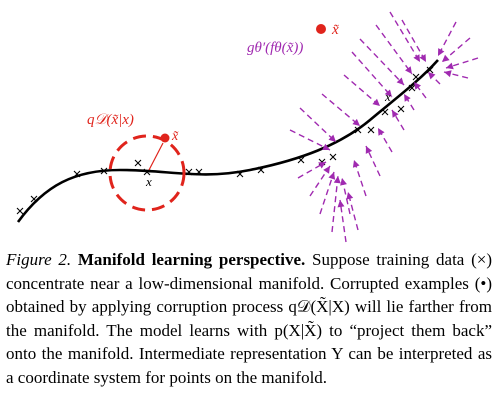 This screenshot has width=498, height=417. What do you see at coordinates (335, 30) in the screenshot?
I see `label-xtilde-top: x̃` at bounding box center [335, 30].